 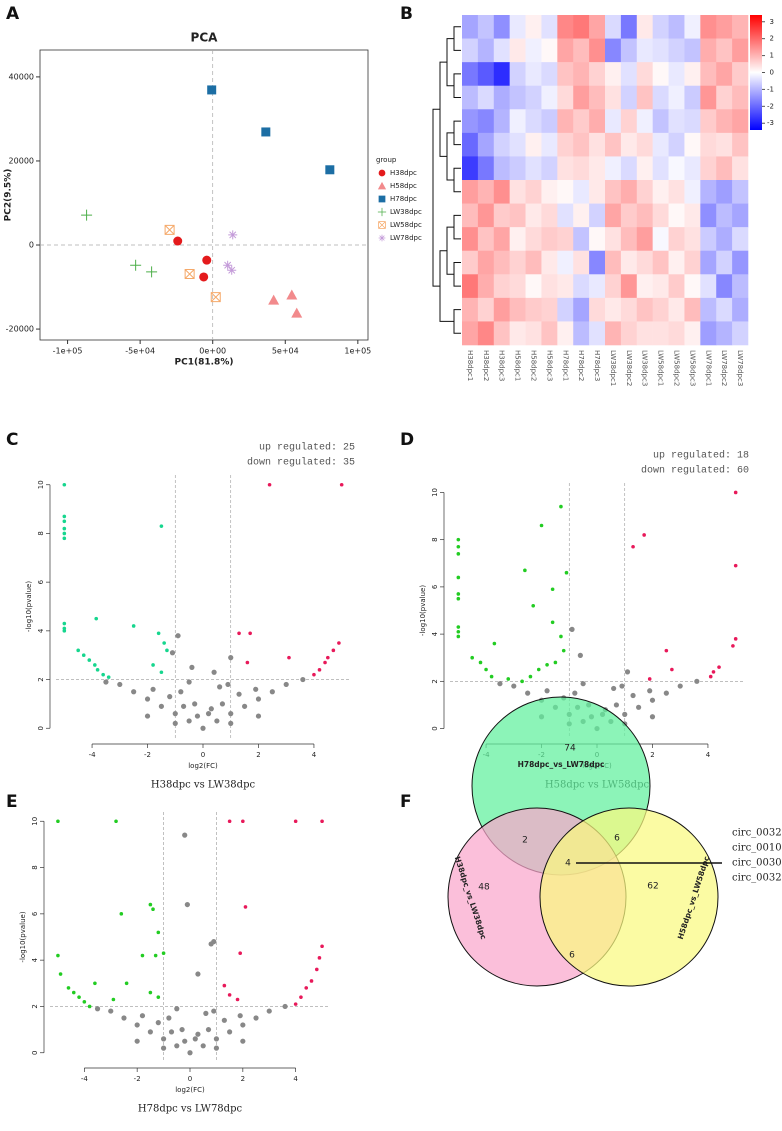 What do you see at coordinates (12, 802) in the screenshot?
I see `panel-label: E` at bounding box center [12, 802].